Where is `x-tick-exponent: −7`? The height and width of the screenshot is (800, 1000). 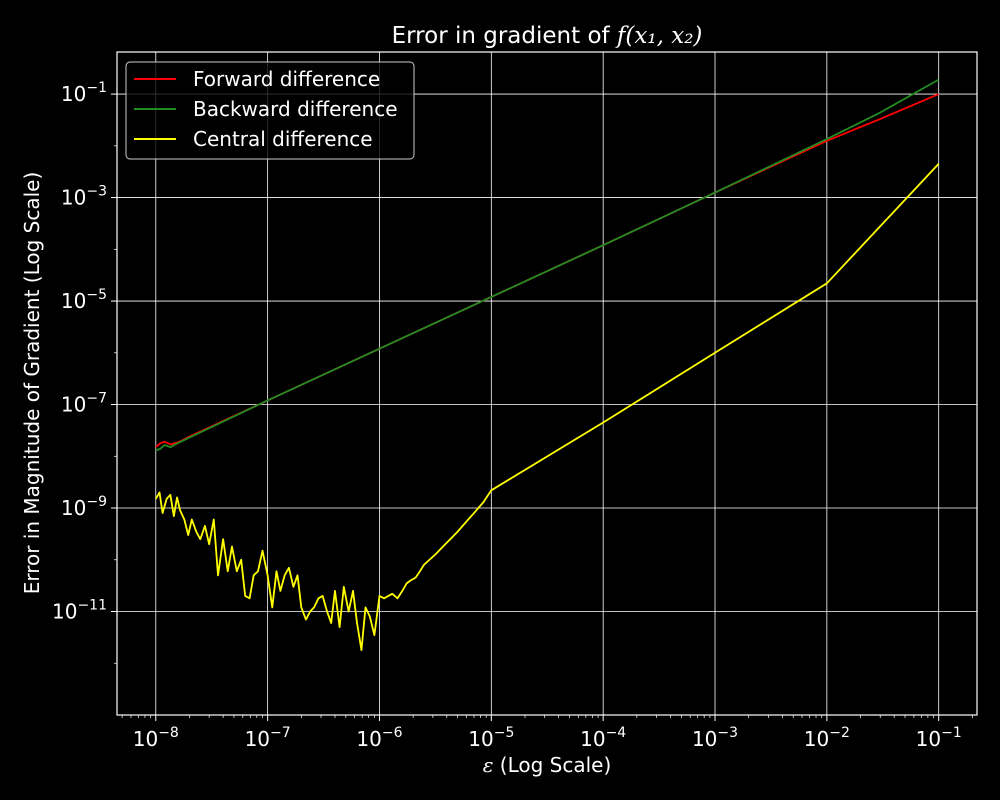 x-tick-exponent: −7 is located at coordinates (280, 733).